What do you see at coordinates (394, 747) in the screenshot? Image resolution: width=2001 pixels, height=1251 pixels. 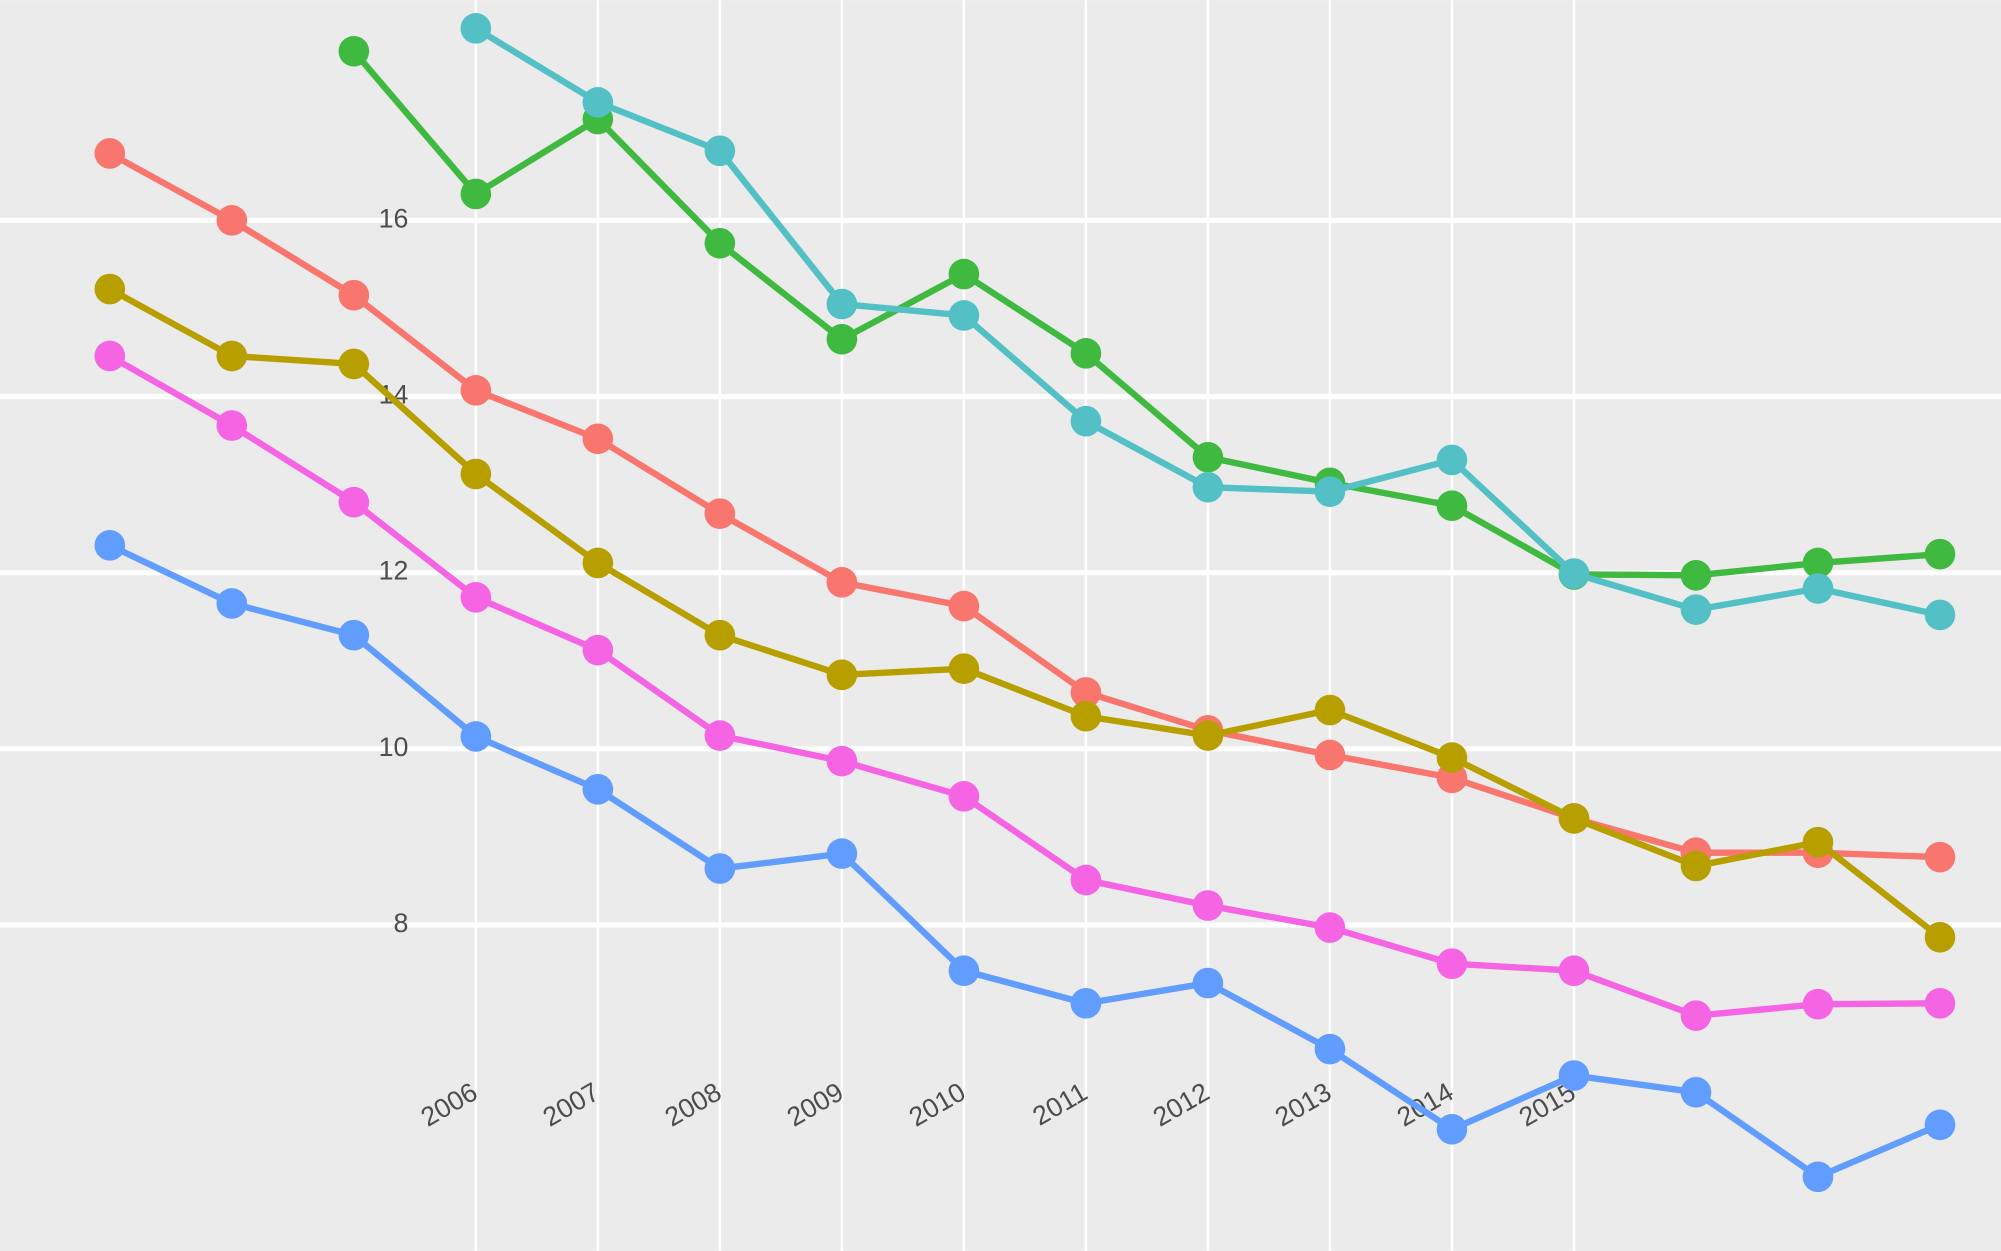 I see `y-tick-label: 10` at bounding box center [394, 747].